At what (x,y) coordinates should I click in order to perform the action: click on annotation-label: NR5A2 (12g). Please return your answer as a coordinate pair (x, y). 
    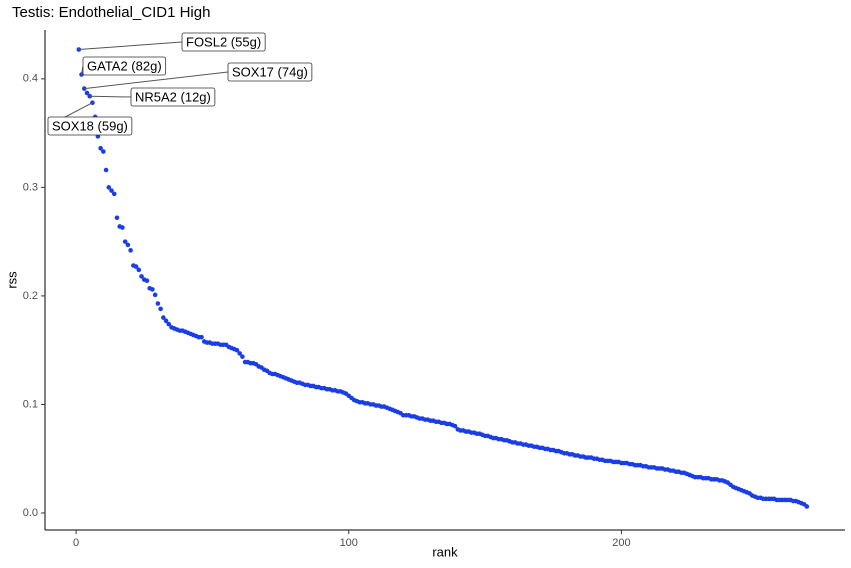
    Looking at the image, I should click on (173, 96).